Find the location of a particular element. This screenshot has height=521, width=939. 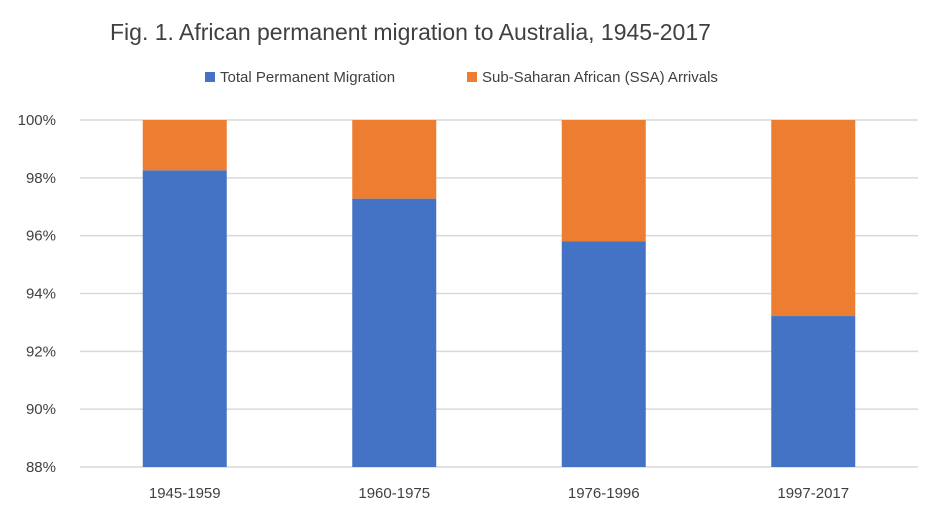

y-axis: 88% 90% 92% 94% 96% 98% 100% is located at coordinates (37, 294).